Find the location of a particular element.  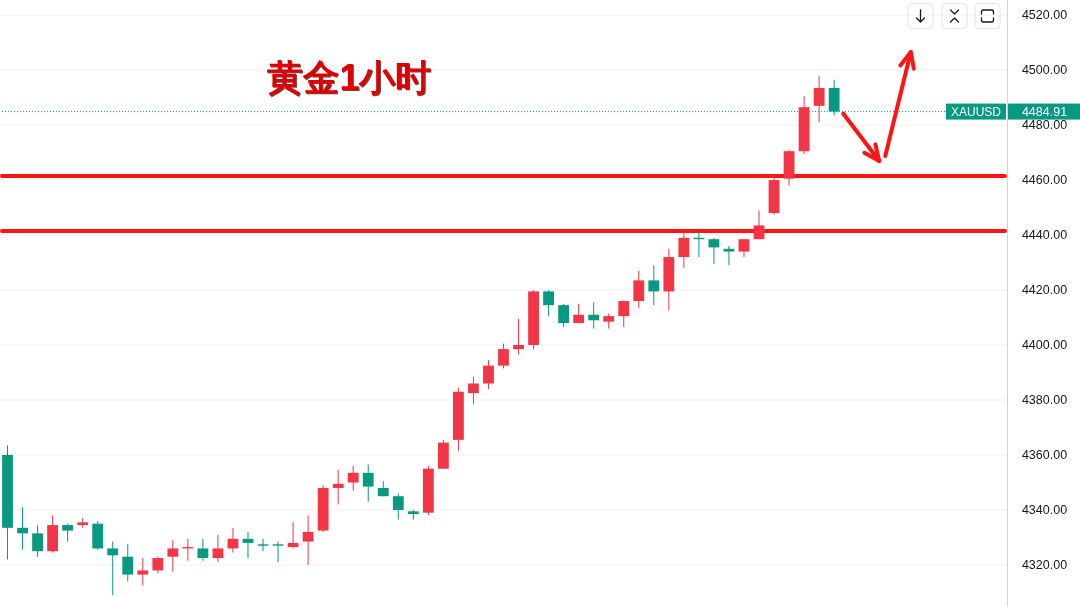

ref-line-label: XAUUSD is located at coordinates (976, 111).